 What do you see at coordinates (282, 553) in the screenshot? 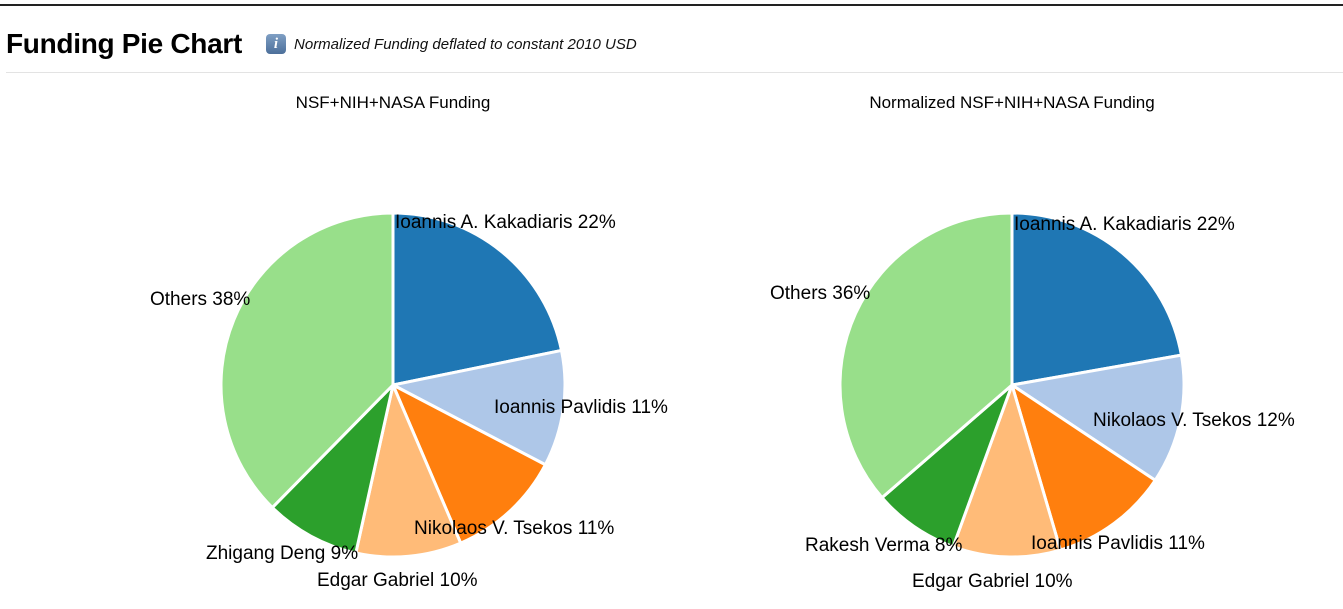
I see `pie-0-label-zhigang-deng: Zhigang Deng 9%` at bounding box center [282, 553].